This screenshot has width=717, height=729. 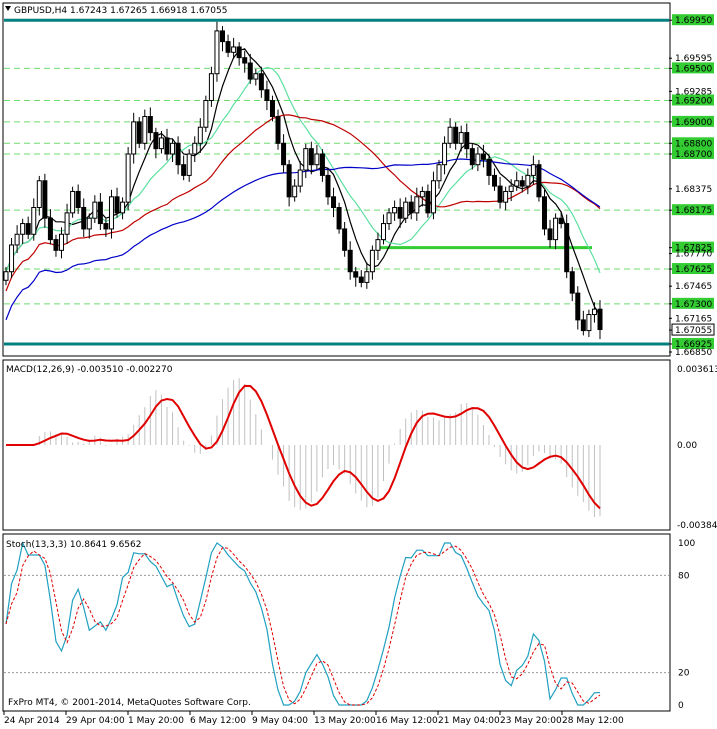 I want to click on price-tick-label: 1.67770, so click(x=693, y=255).